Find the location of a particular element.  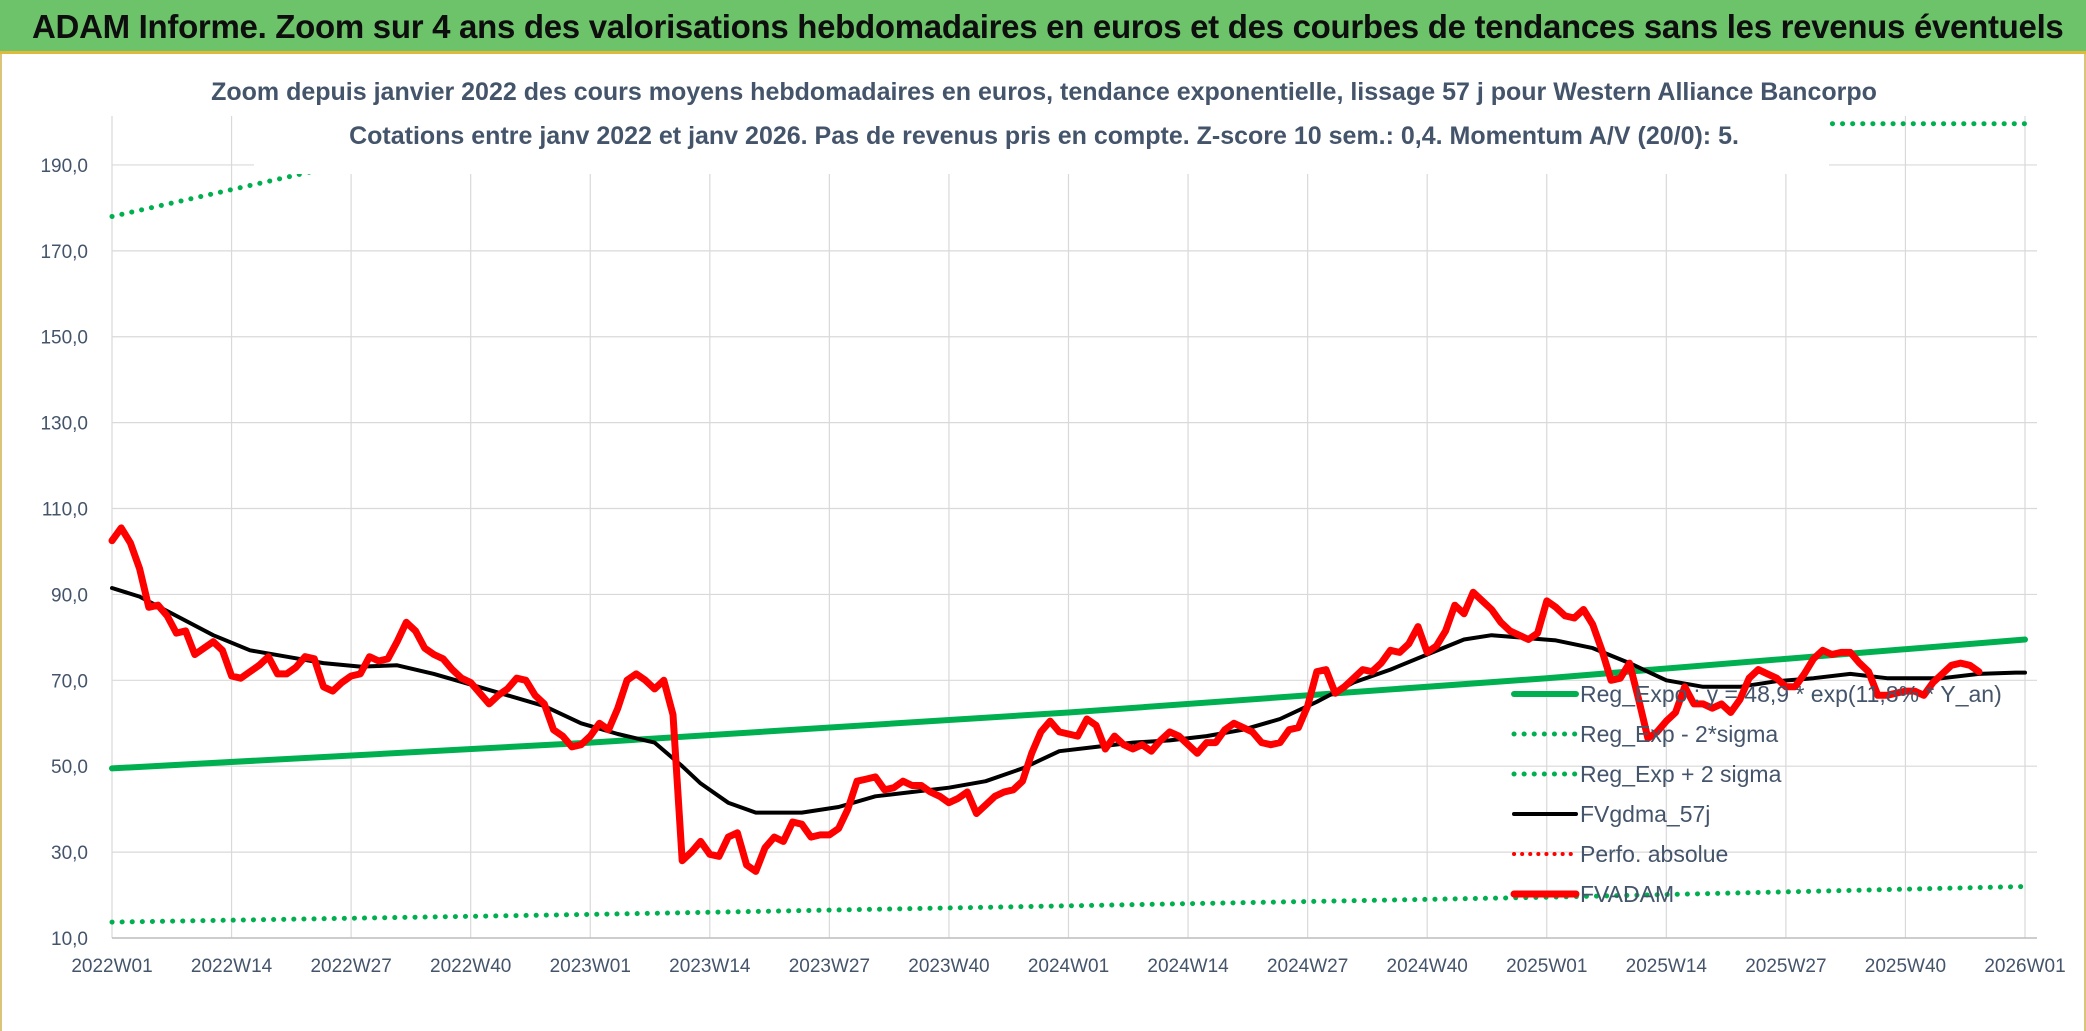

x-tick-label: 2023W40 is located at coordinates (948, 966).